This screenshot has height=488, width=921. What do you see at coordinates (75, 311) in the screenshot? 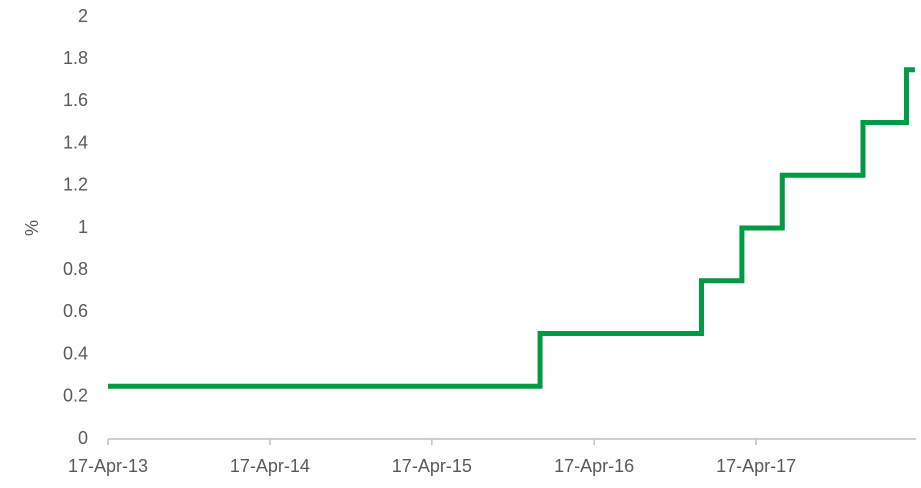
I see `y-tick-label: 0.6` at bounding box center [75, 311].